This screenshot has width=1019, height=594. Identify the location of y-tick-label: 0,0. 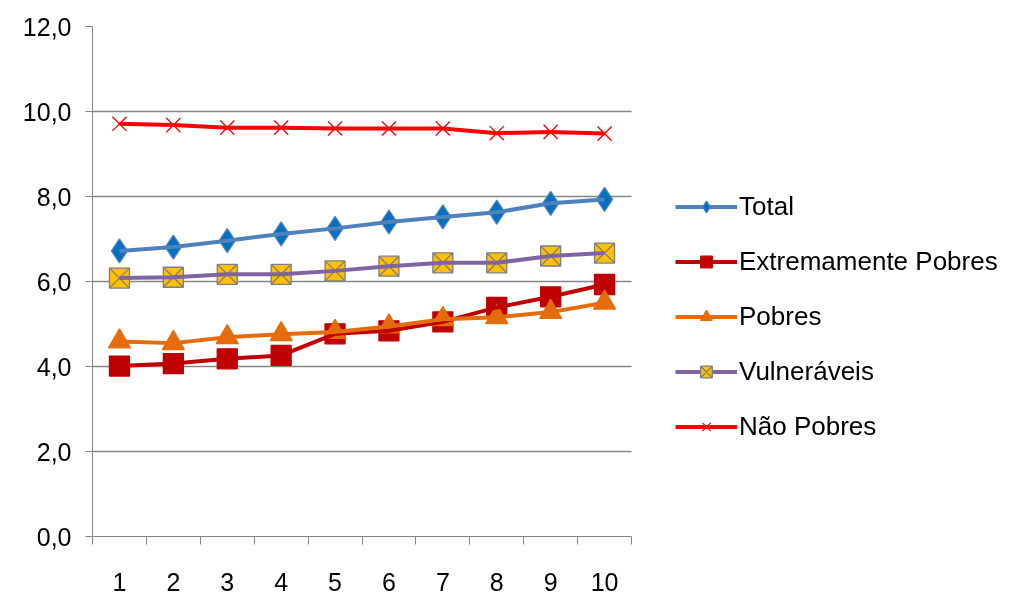
(54, 536).